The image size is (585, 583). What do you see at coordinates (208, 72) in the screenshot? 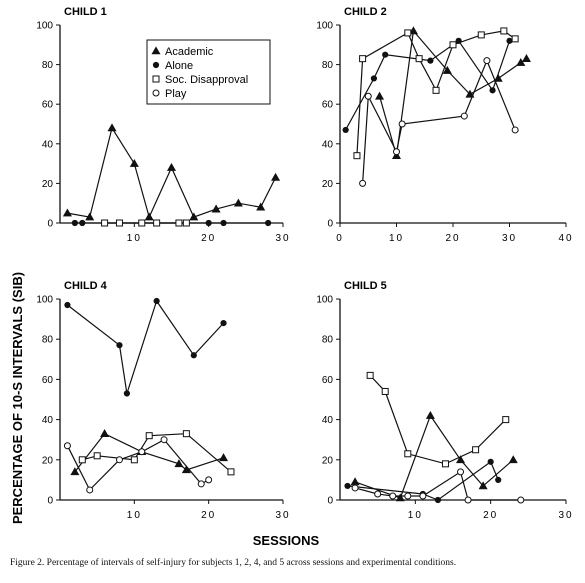
I see `legend: Academic Alone Soc. Disapproval Play` at bounding box center [208, 72].